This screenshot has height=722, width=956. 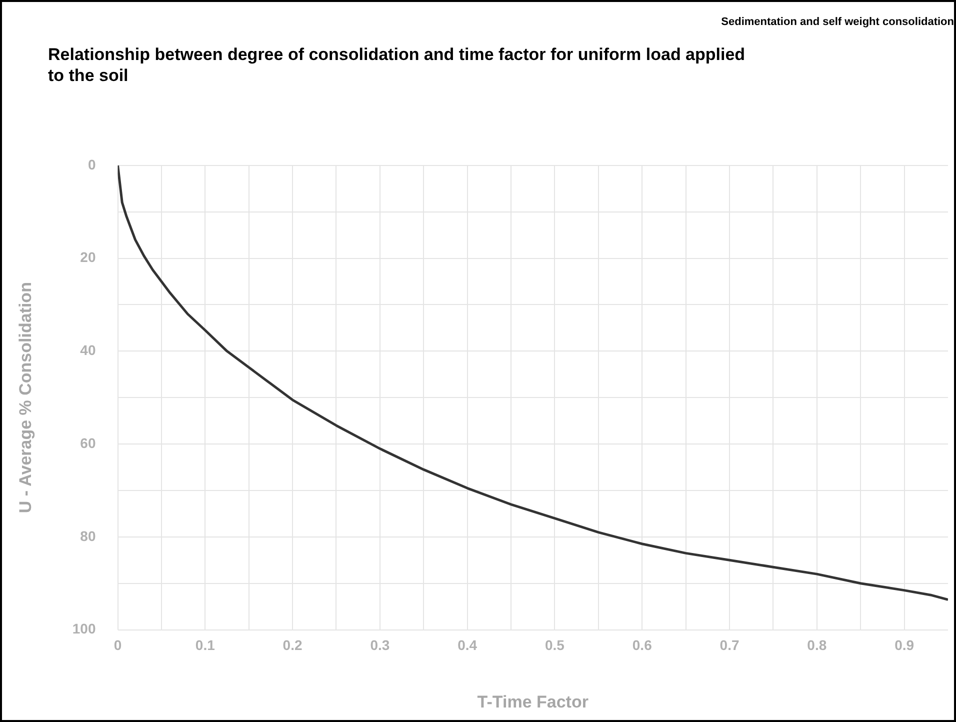 What do you see at coordinates (88, 257) in the screenshot?
I see `y-tick-label: 20` at bounding box center [88, 257].